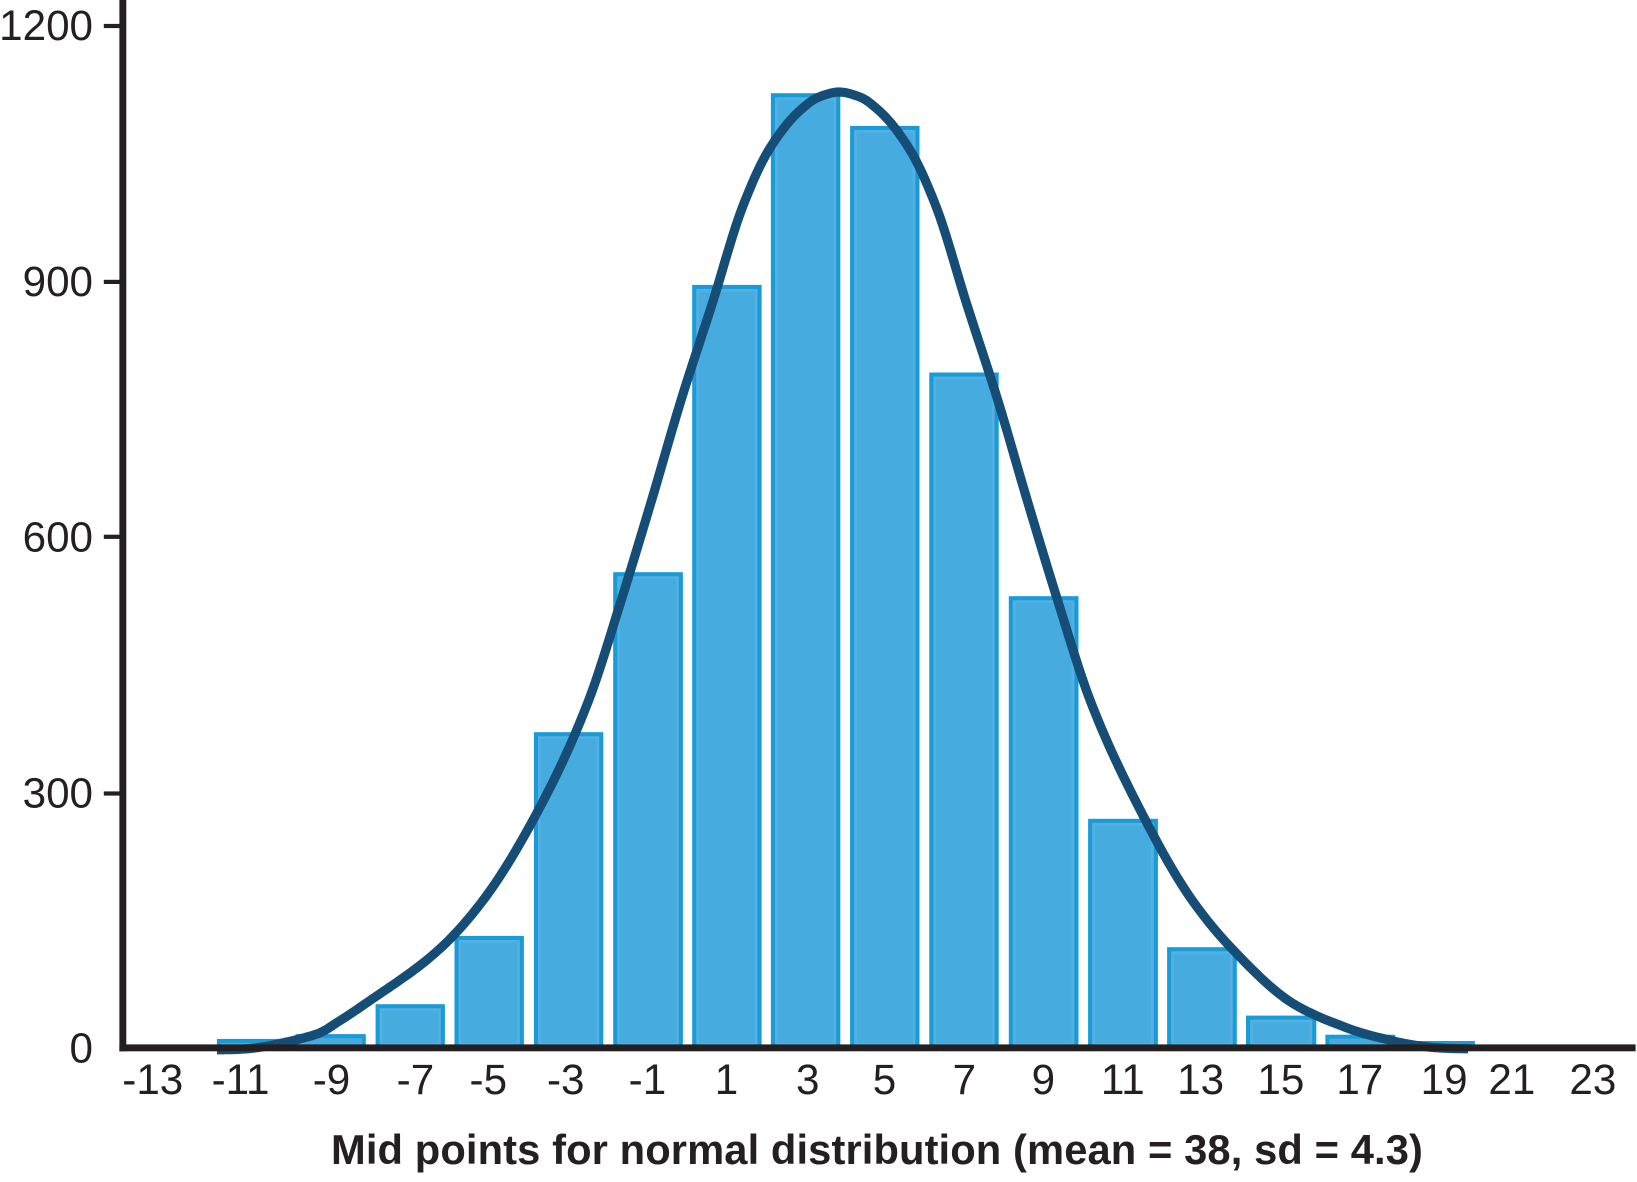 Image resolution: width=1637 pixels, height=1182 pixels. I want to click on svg-text: 15, so click(1280, 1079).